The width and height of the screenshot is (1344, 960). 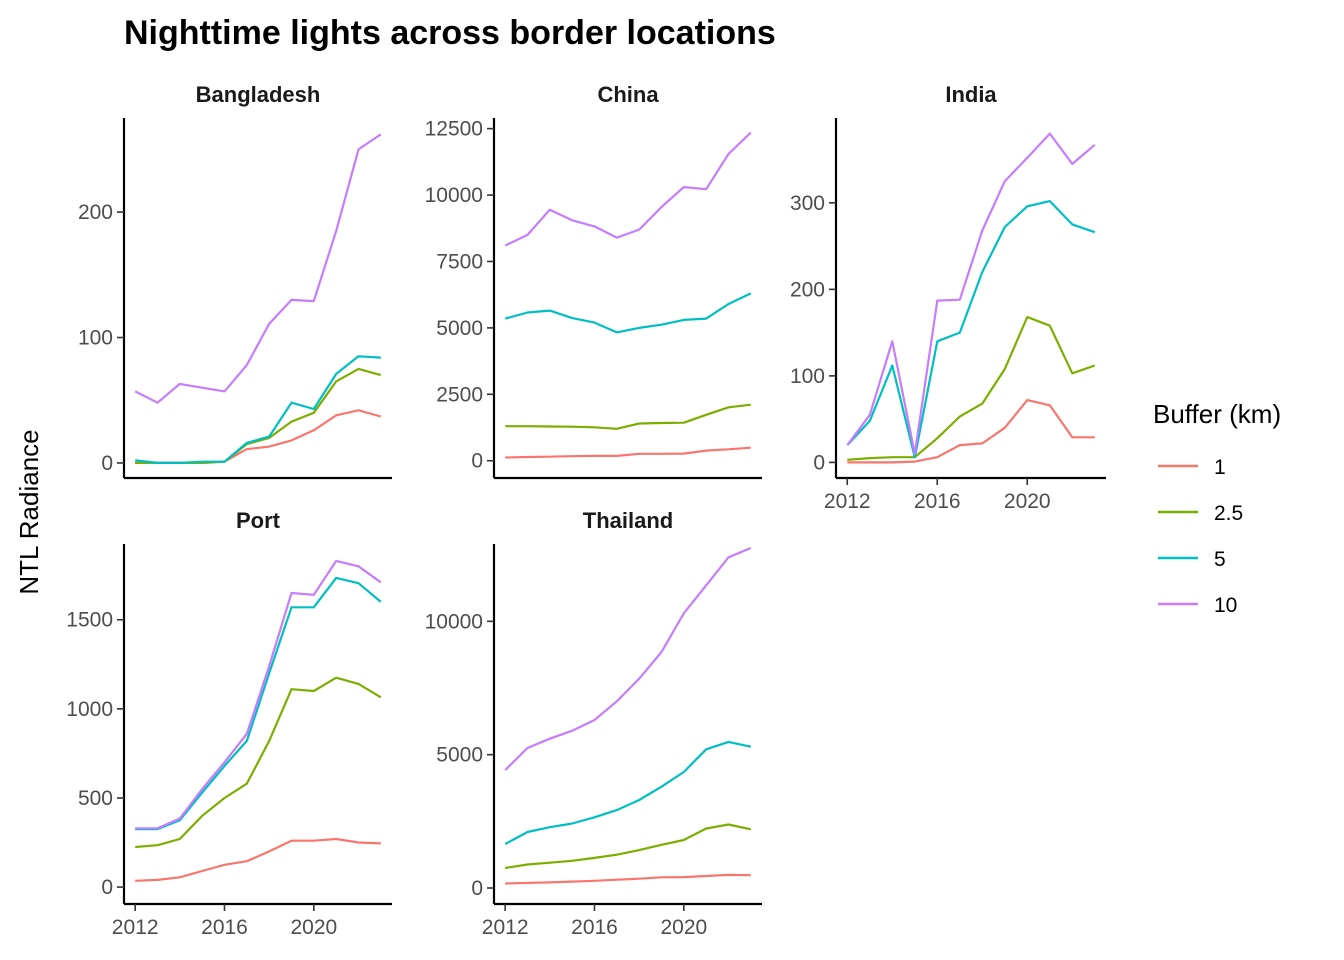 What do you see at coordinates (628, 520) in the screenshot?
I see `panel-title: Thailand` at bounding box center [628, 520].